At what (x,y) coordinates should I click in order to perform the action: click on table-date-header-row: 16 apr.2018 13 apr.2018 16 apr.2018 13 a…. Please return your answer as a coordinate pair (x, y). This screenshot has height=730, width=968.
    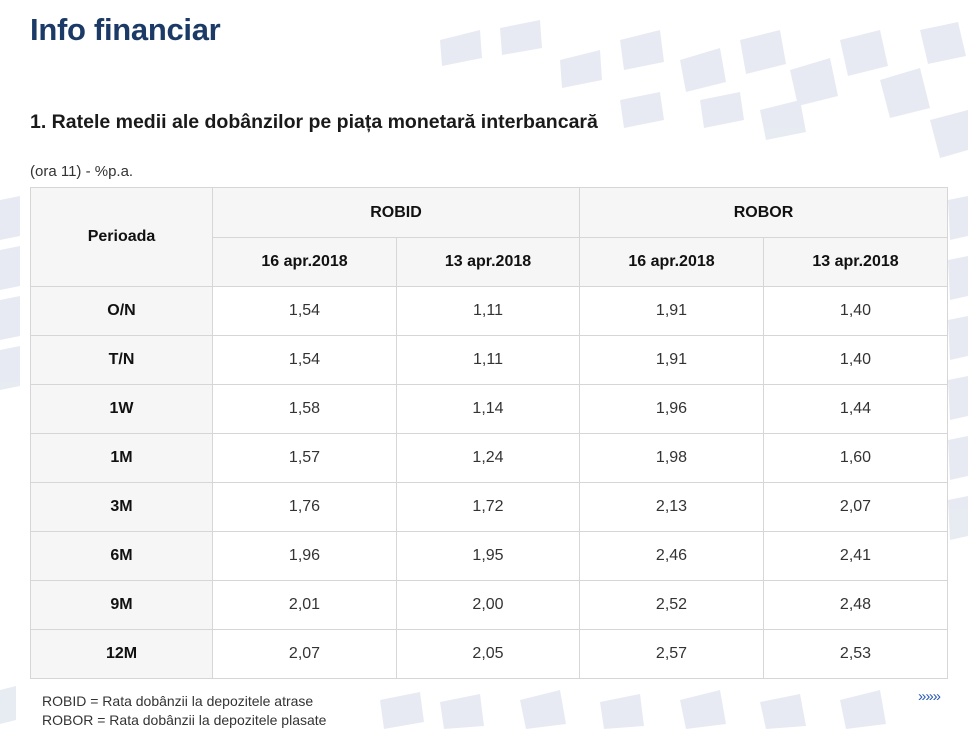
    Looking at the image, I should click on (489, 262).